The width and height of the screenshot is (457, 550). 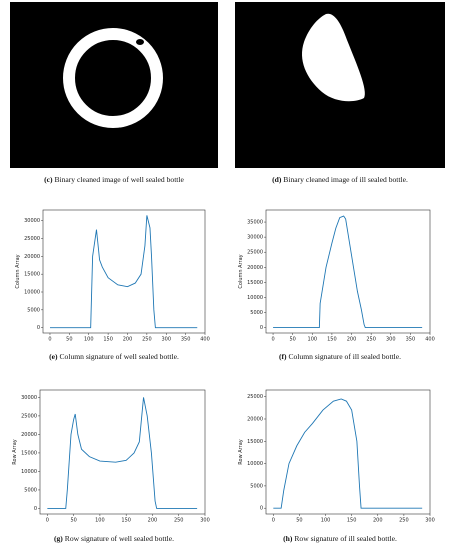 What do you see at coordinates (277, 179) in the screenshot?
I see `caption-label: (d)` at bounding box center [277, 179].